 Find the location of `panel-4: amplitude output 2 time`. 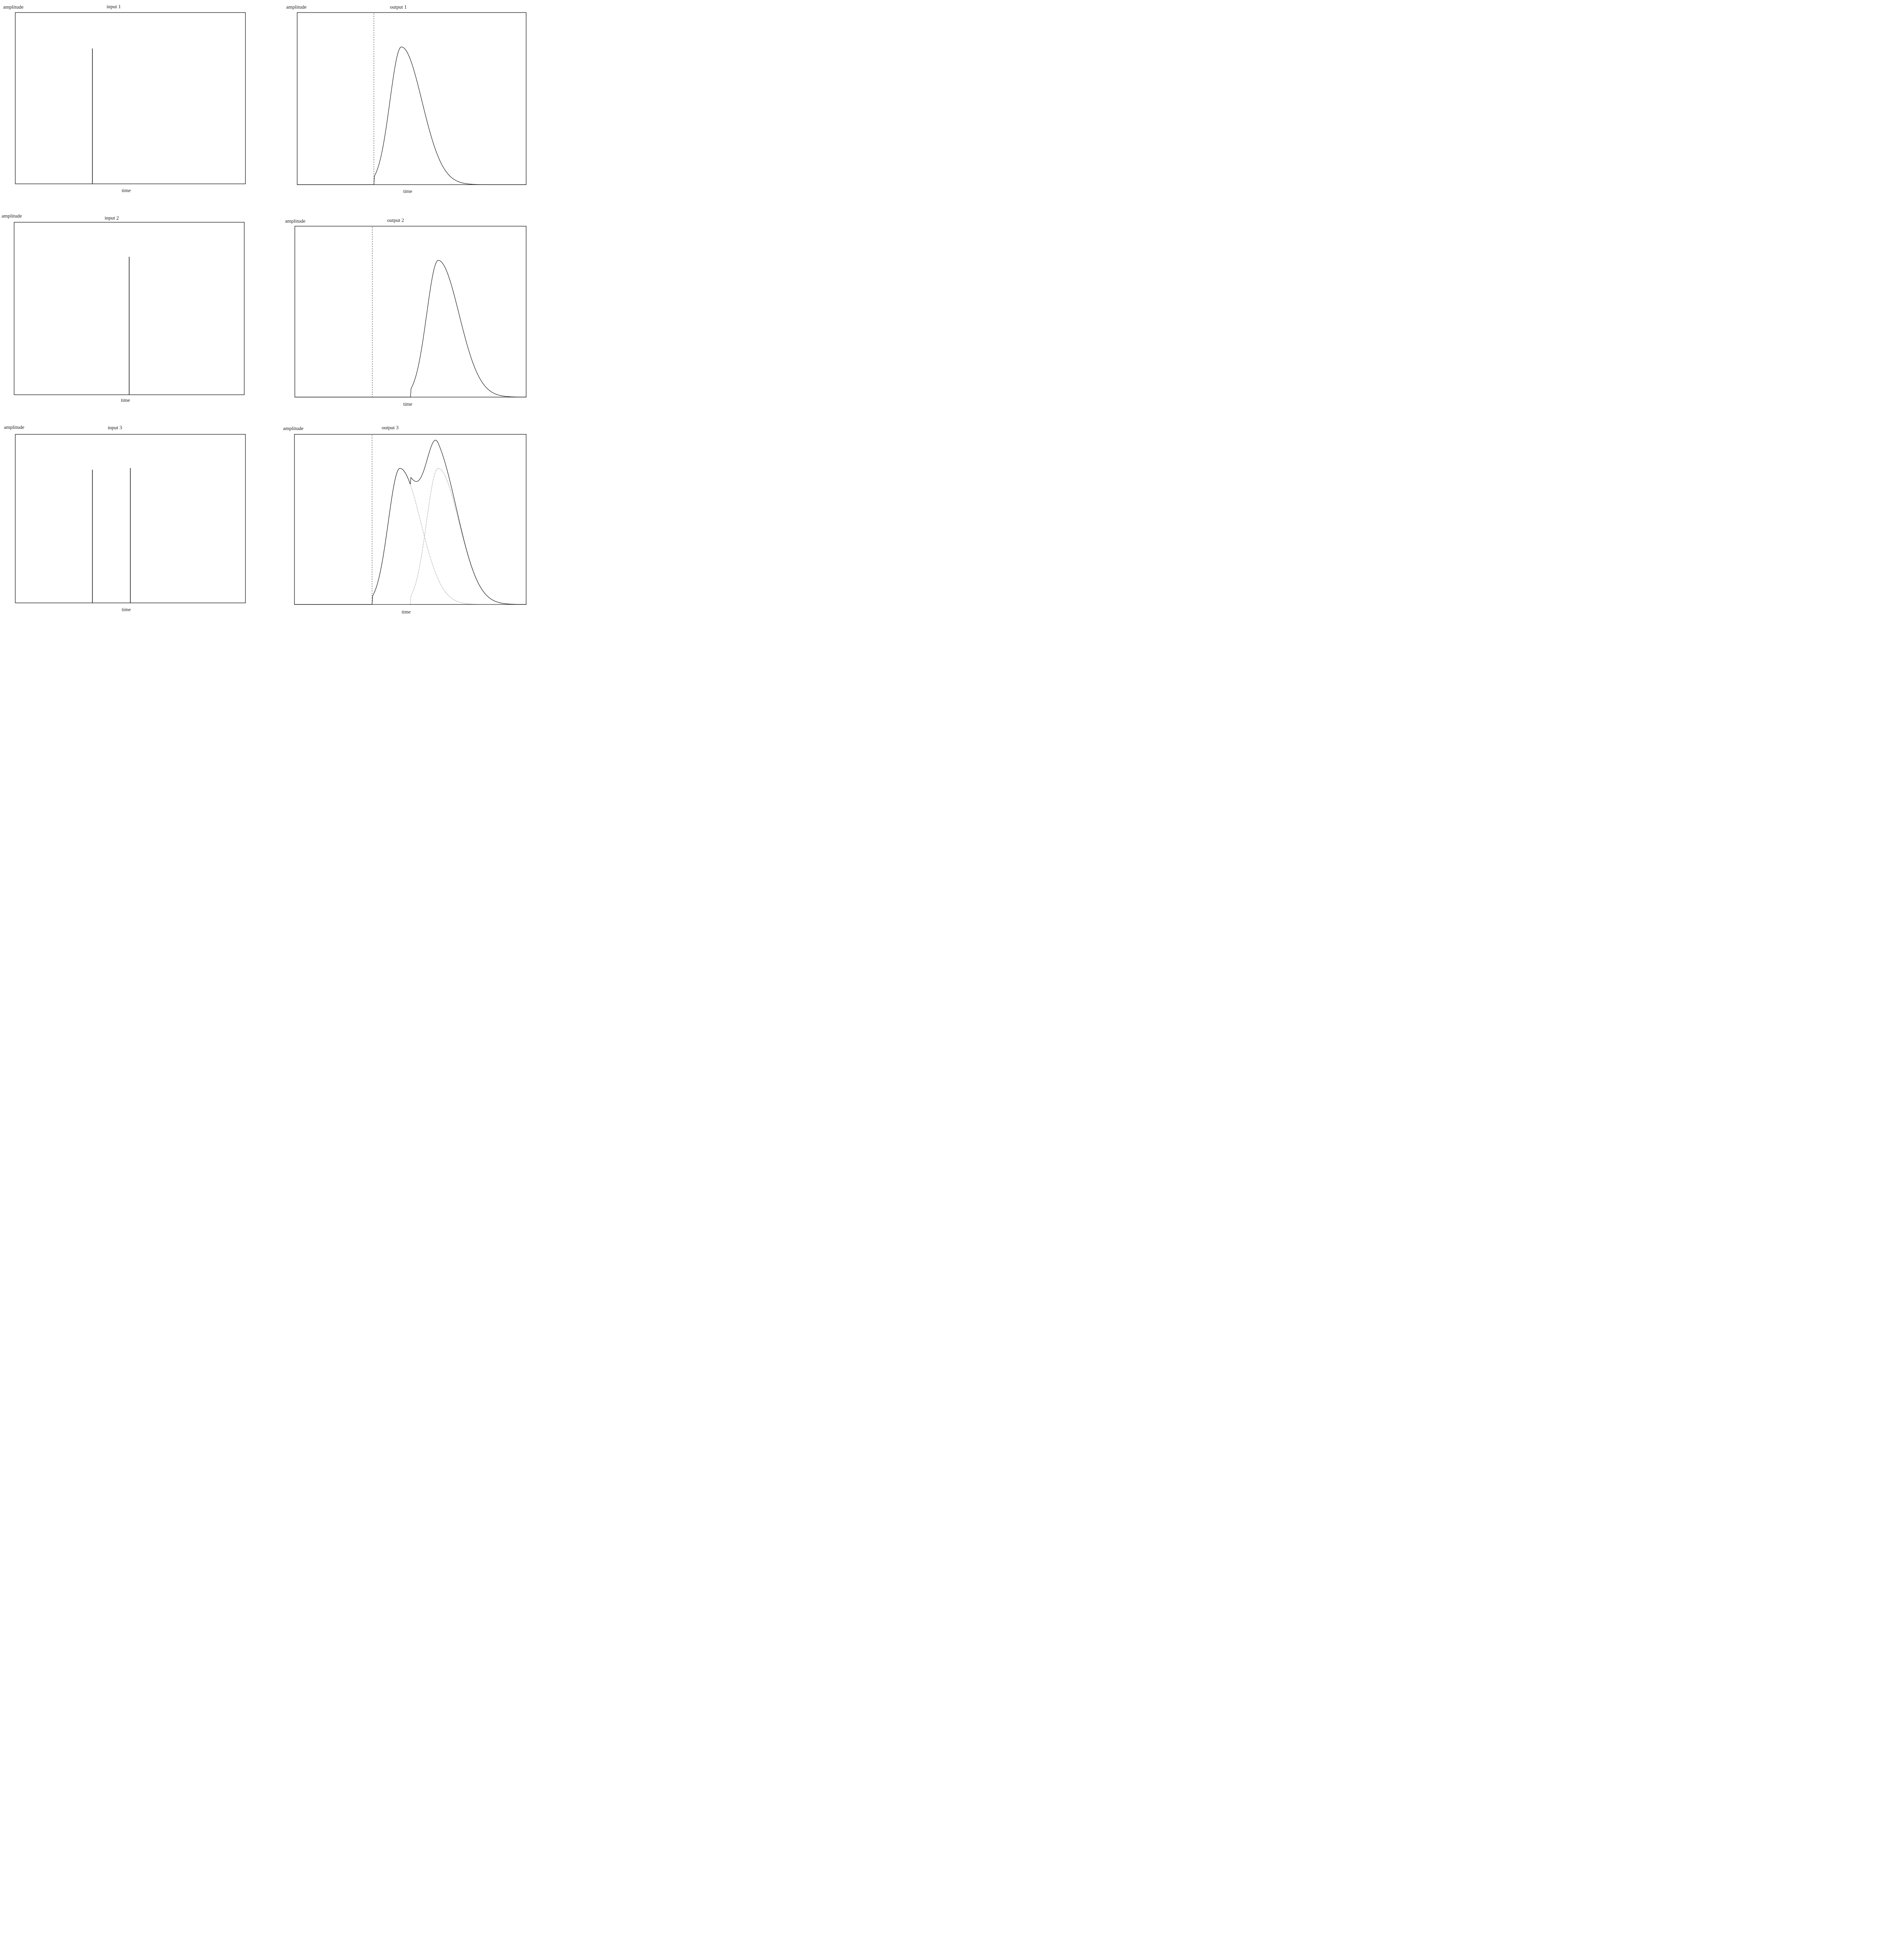

panel-4: amplitude output 2 time is located at coordinates (406, 312).